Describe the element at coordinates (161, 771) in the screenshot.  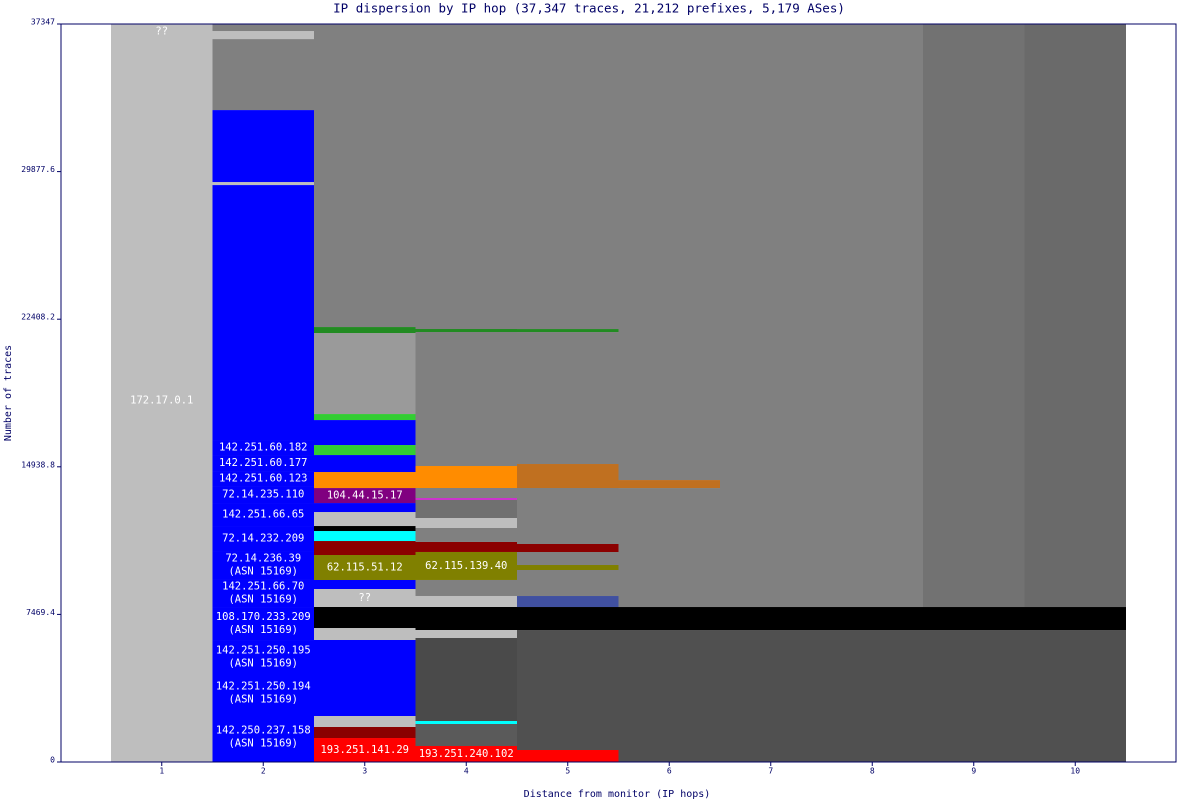
I see `x-tick-label: 1` at that location.